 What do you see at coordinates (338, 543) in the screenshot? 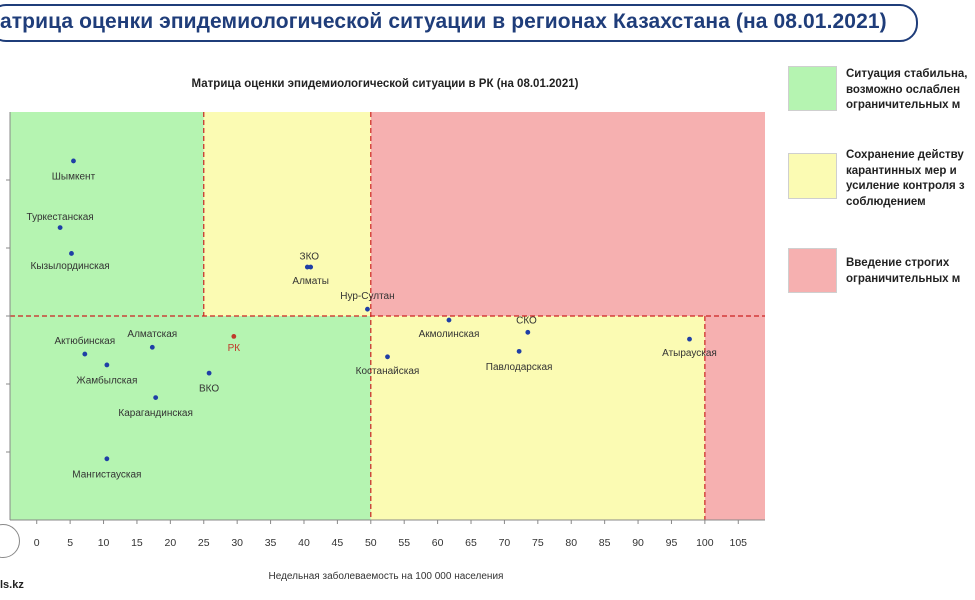
I see `x-tick-label: 45` at bounding box center [338, 543].